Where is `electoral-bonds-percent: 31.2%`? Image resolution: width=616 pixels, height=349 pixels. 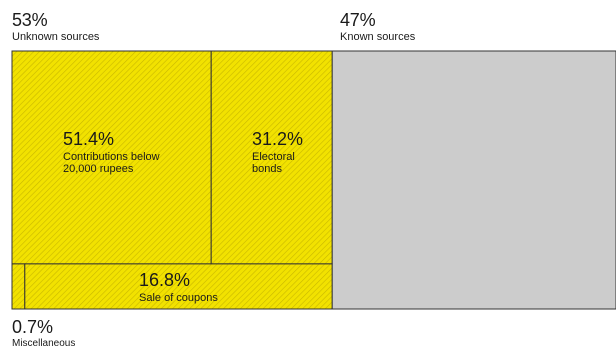 electoral-bonds-percent: 31.2% is located at coordinates (277, 139).